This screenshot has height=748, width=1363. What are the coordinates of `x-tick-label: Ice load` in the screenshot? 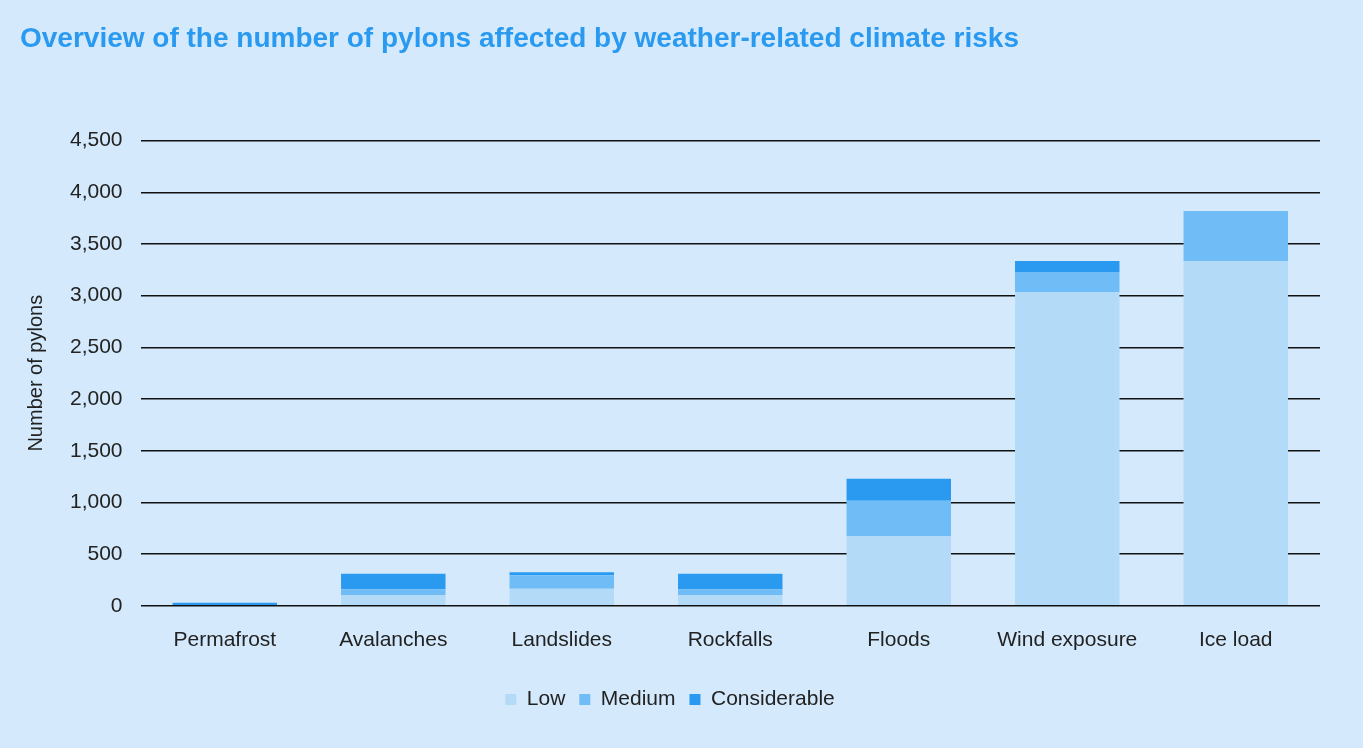 It's located at (1235, 639).